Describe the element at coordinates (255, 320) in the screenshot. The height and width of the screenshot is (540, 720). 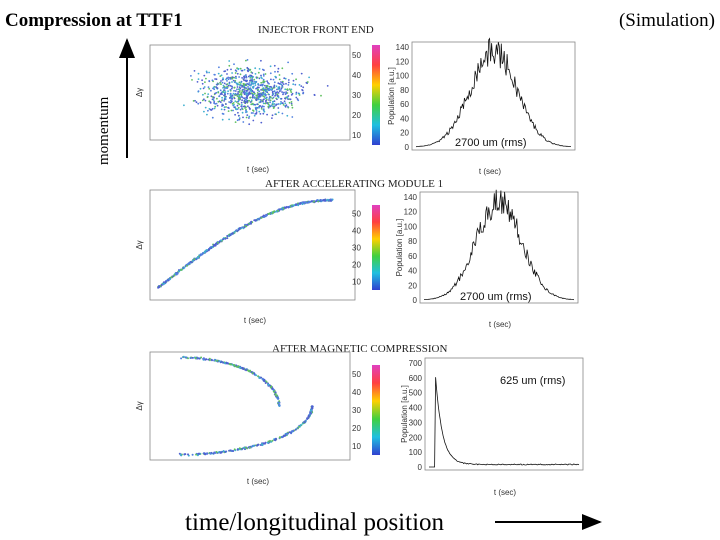
I see `scatter-x-label: t (sec)` at that location.